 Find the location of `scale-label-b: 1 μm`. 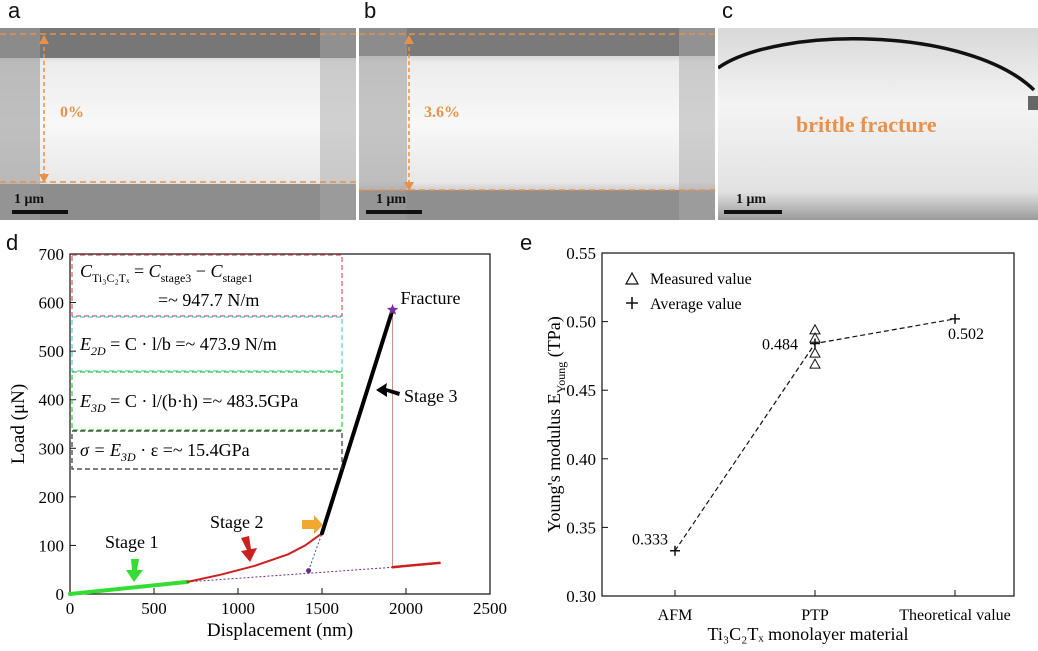

scale-label-b: 1 μm is located at coordinates (391, 199).